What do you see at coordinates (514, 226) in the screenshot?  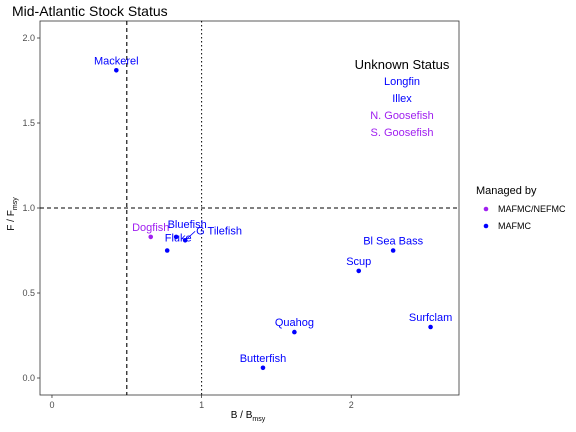 I see `legend-label-1: MAFMC` at bounding box center [514, 226].